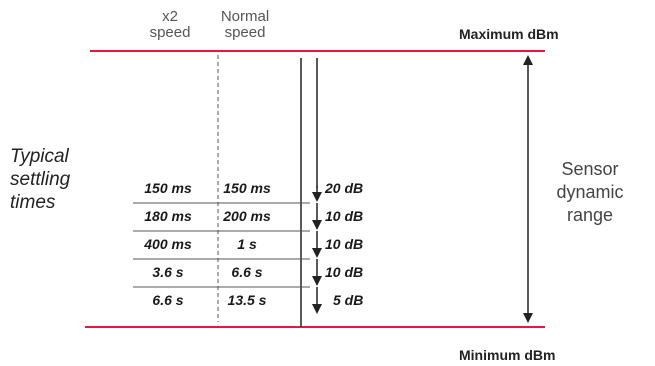  Describe the element at coordinates (245, 32) in the screenshot. I see `header-normal-line2: speed` at that location.